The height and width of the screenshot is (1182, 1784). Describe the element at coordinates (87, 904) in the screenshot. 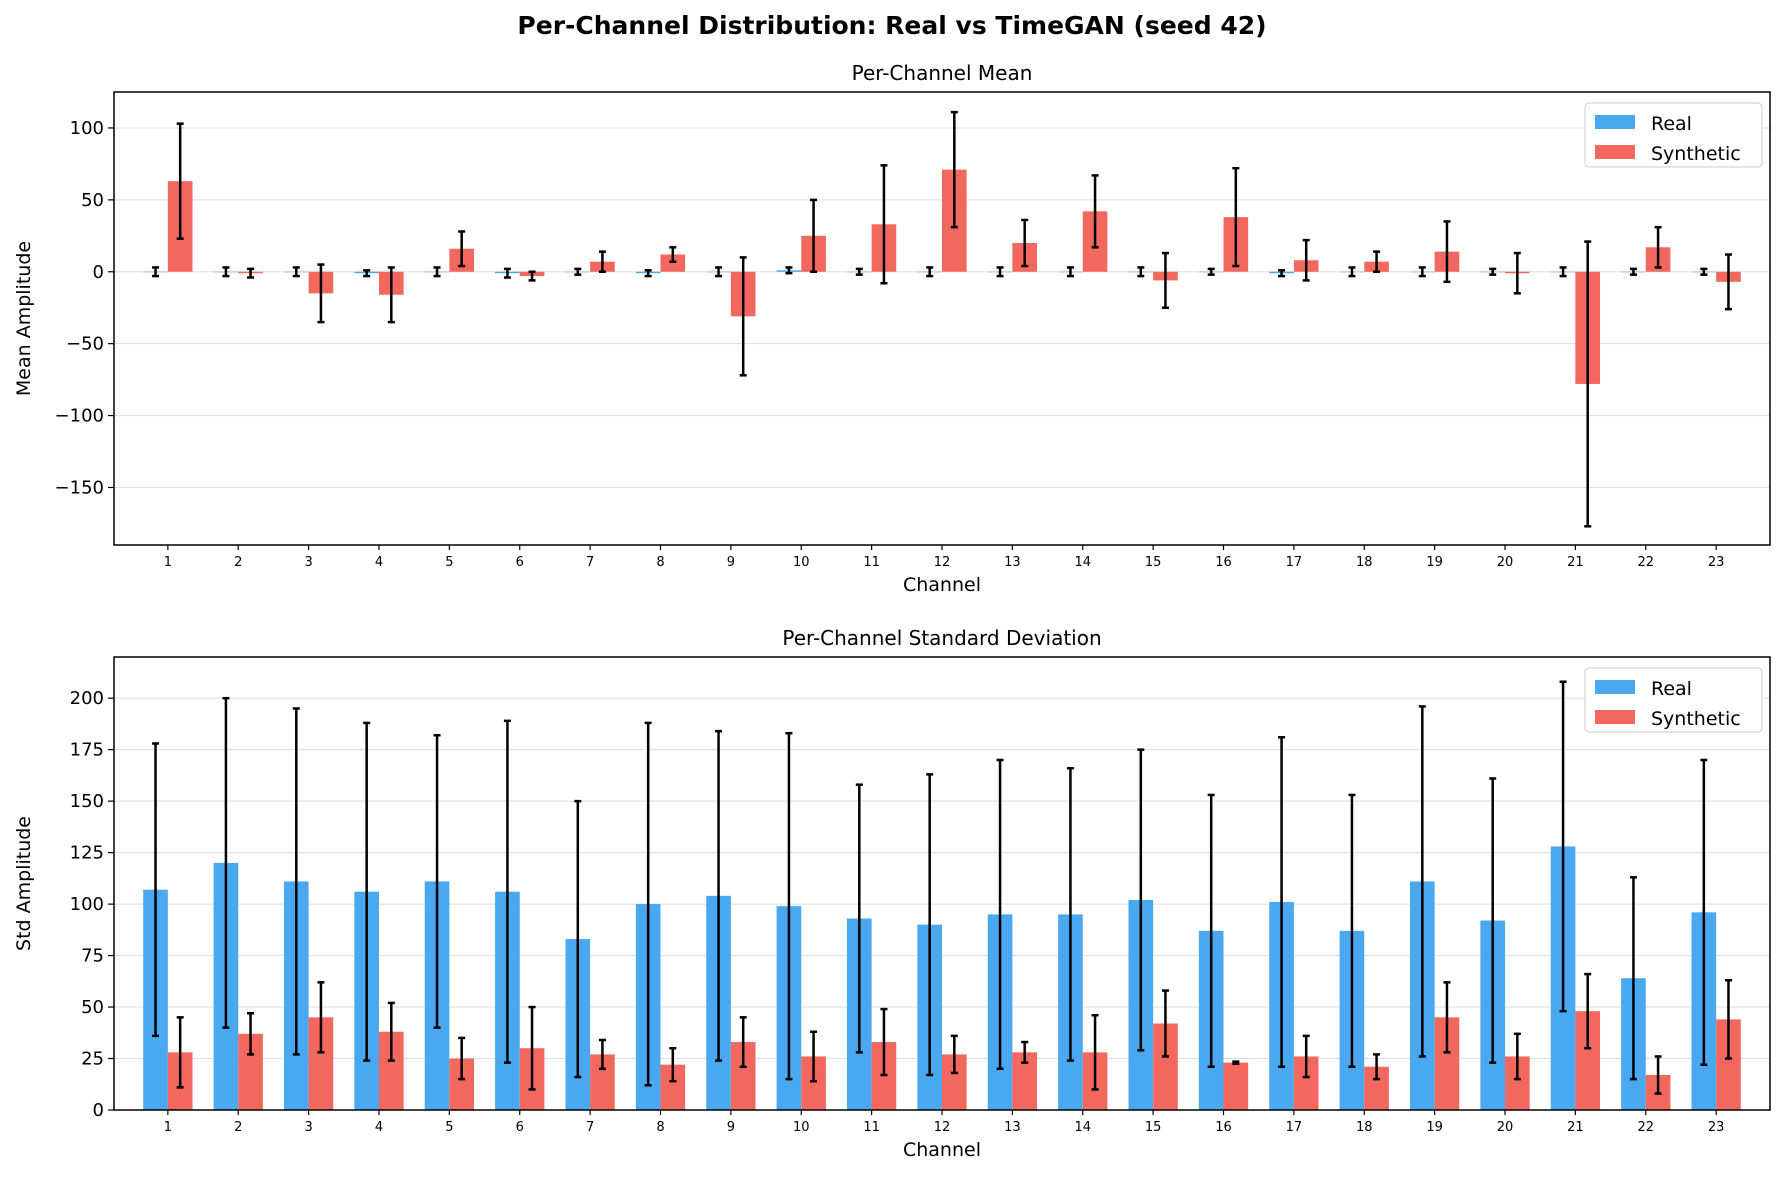

I see `std-ytick-label: 100` at that location.